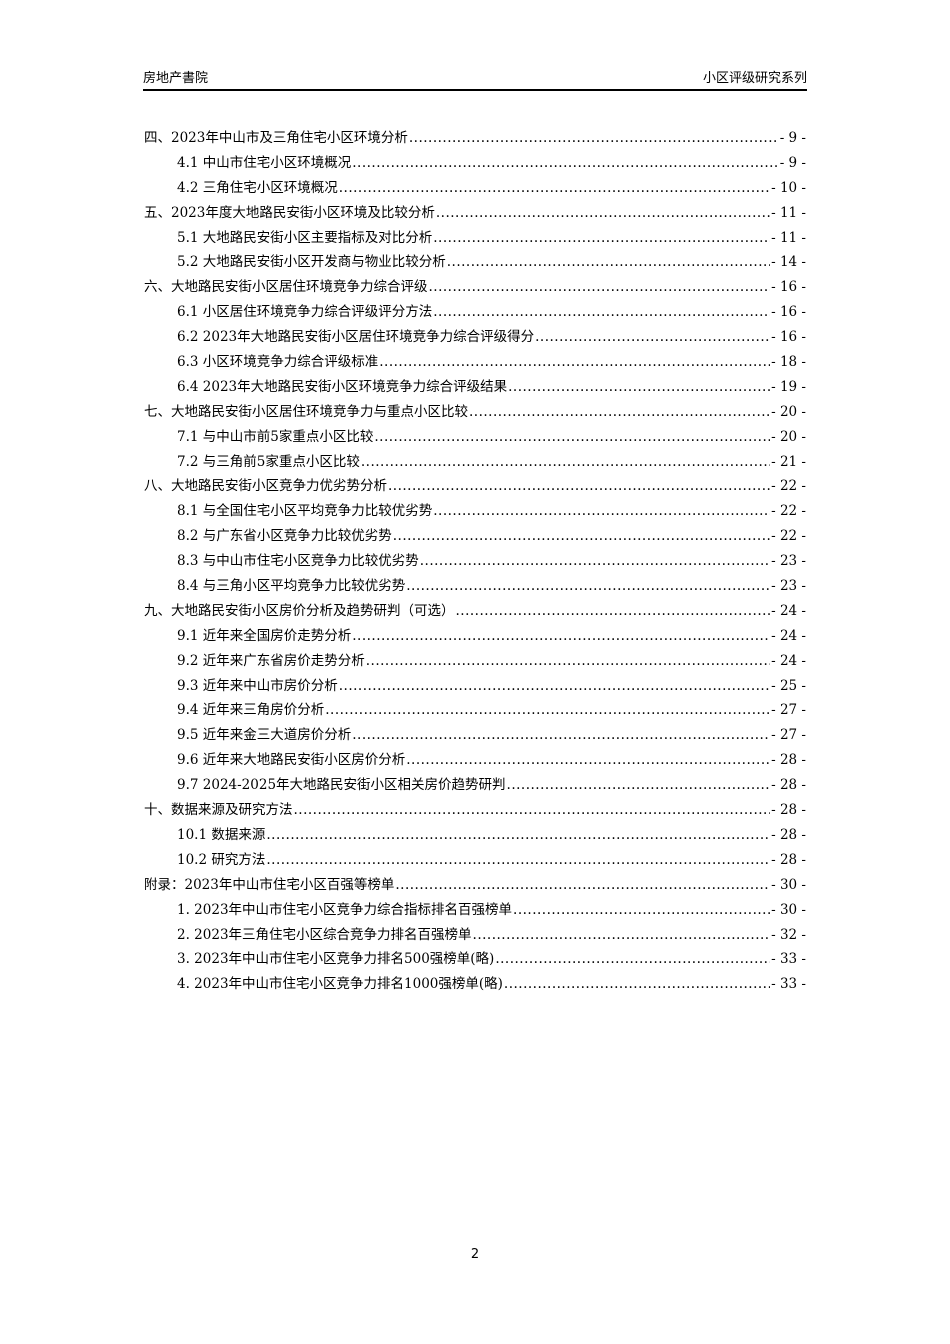 The height and width of the screenshot is (1344, 950). What do you see at coordinates (475, 1254) in the screenshot?
I see `page-number: 2` at bounding box center [475, 1254].